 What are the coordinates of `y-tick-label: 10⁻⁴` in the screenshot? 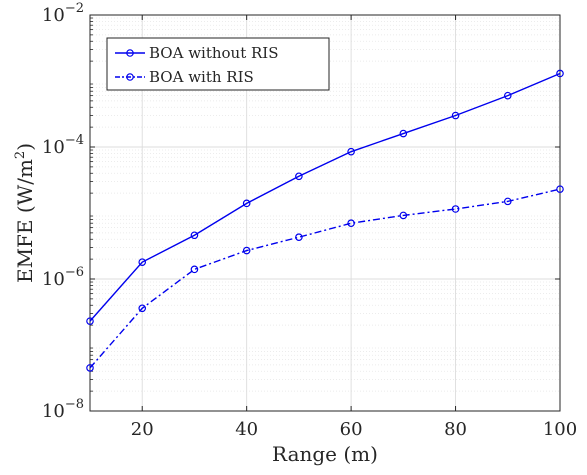 It's located at (63, 145).